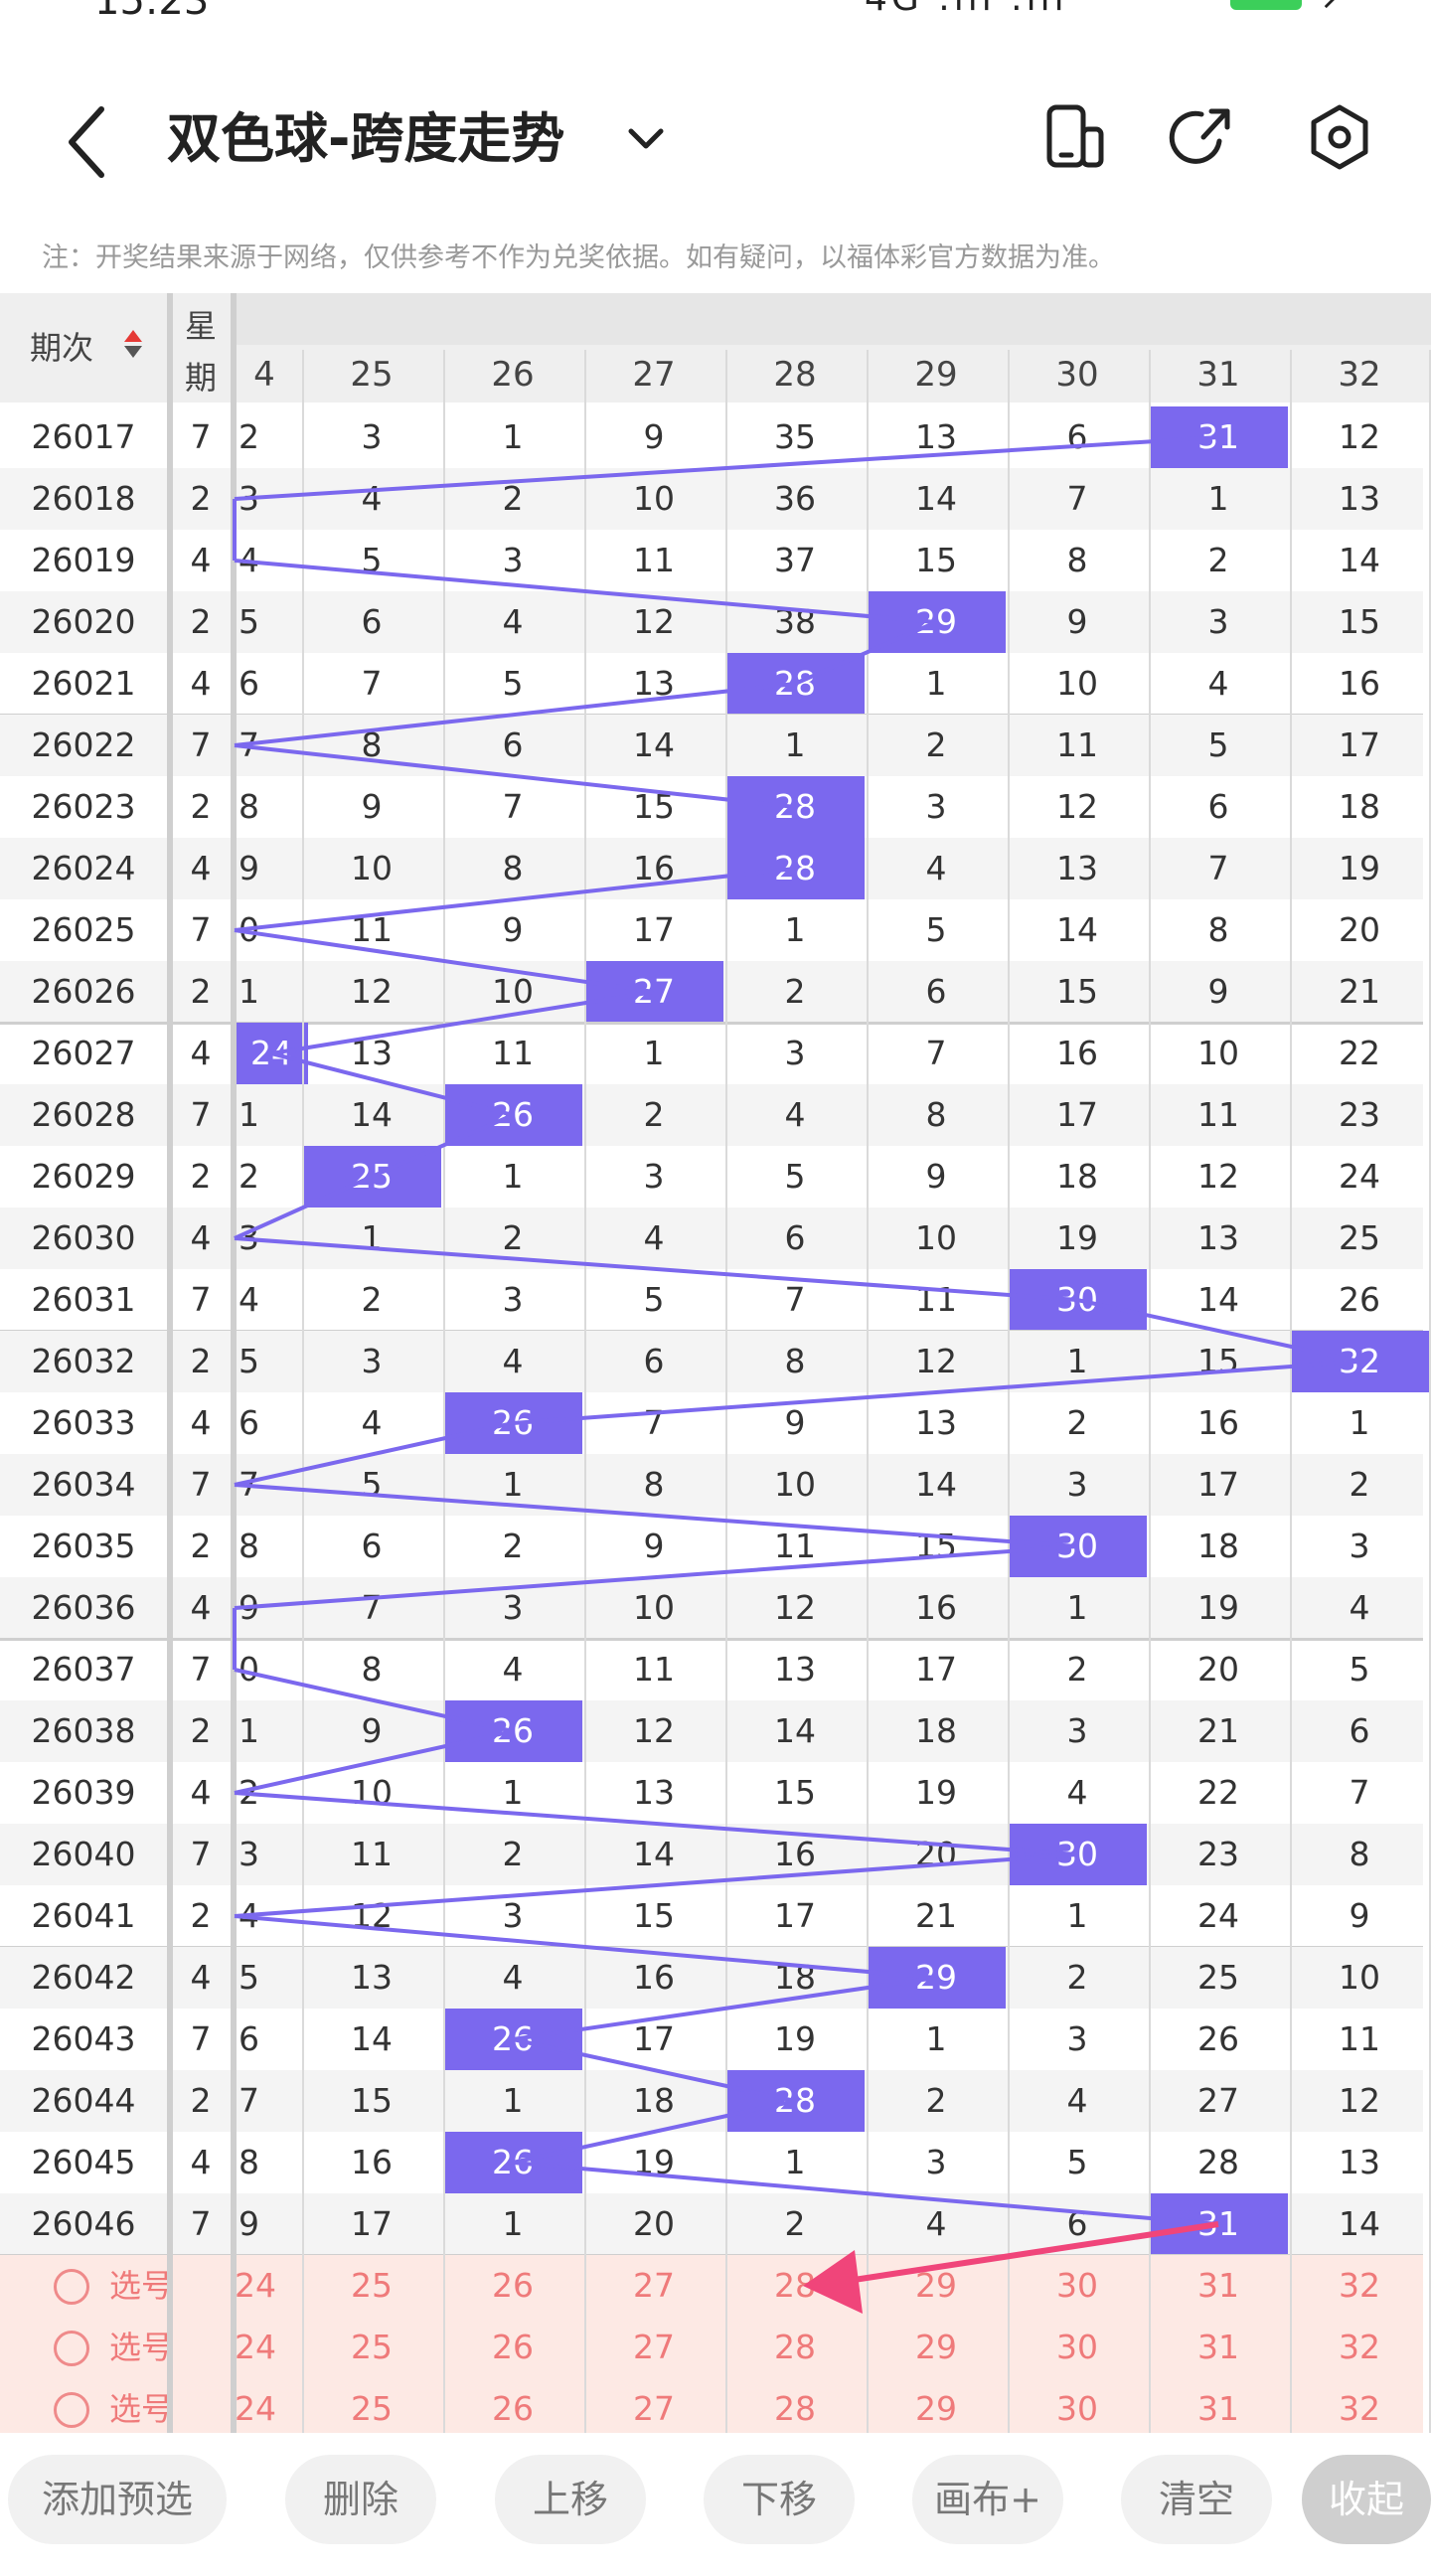 The height and width of the screenshot is (2576, 1431). I want to click on value-cell: 5, so click(249, 621).